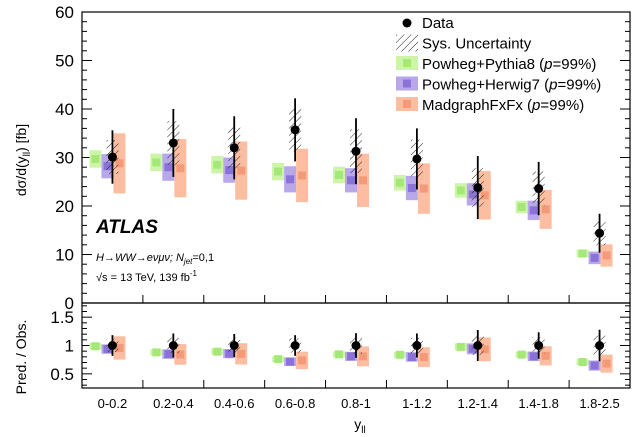 The width and height of the screenshot is (644, 437). Describe the element at coordinates (503, 105) in the screenshot. I see `legend-series-label: MadgraphFxFx (p=99%)` at that location.